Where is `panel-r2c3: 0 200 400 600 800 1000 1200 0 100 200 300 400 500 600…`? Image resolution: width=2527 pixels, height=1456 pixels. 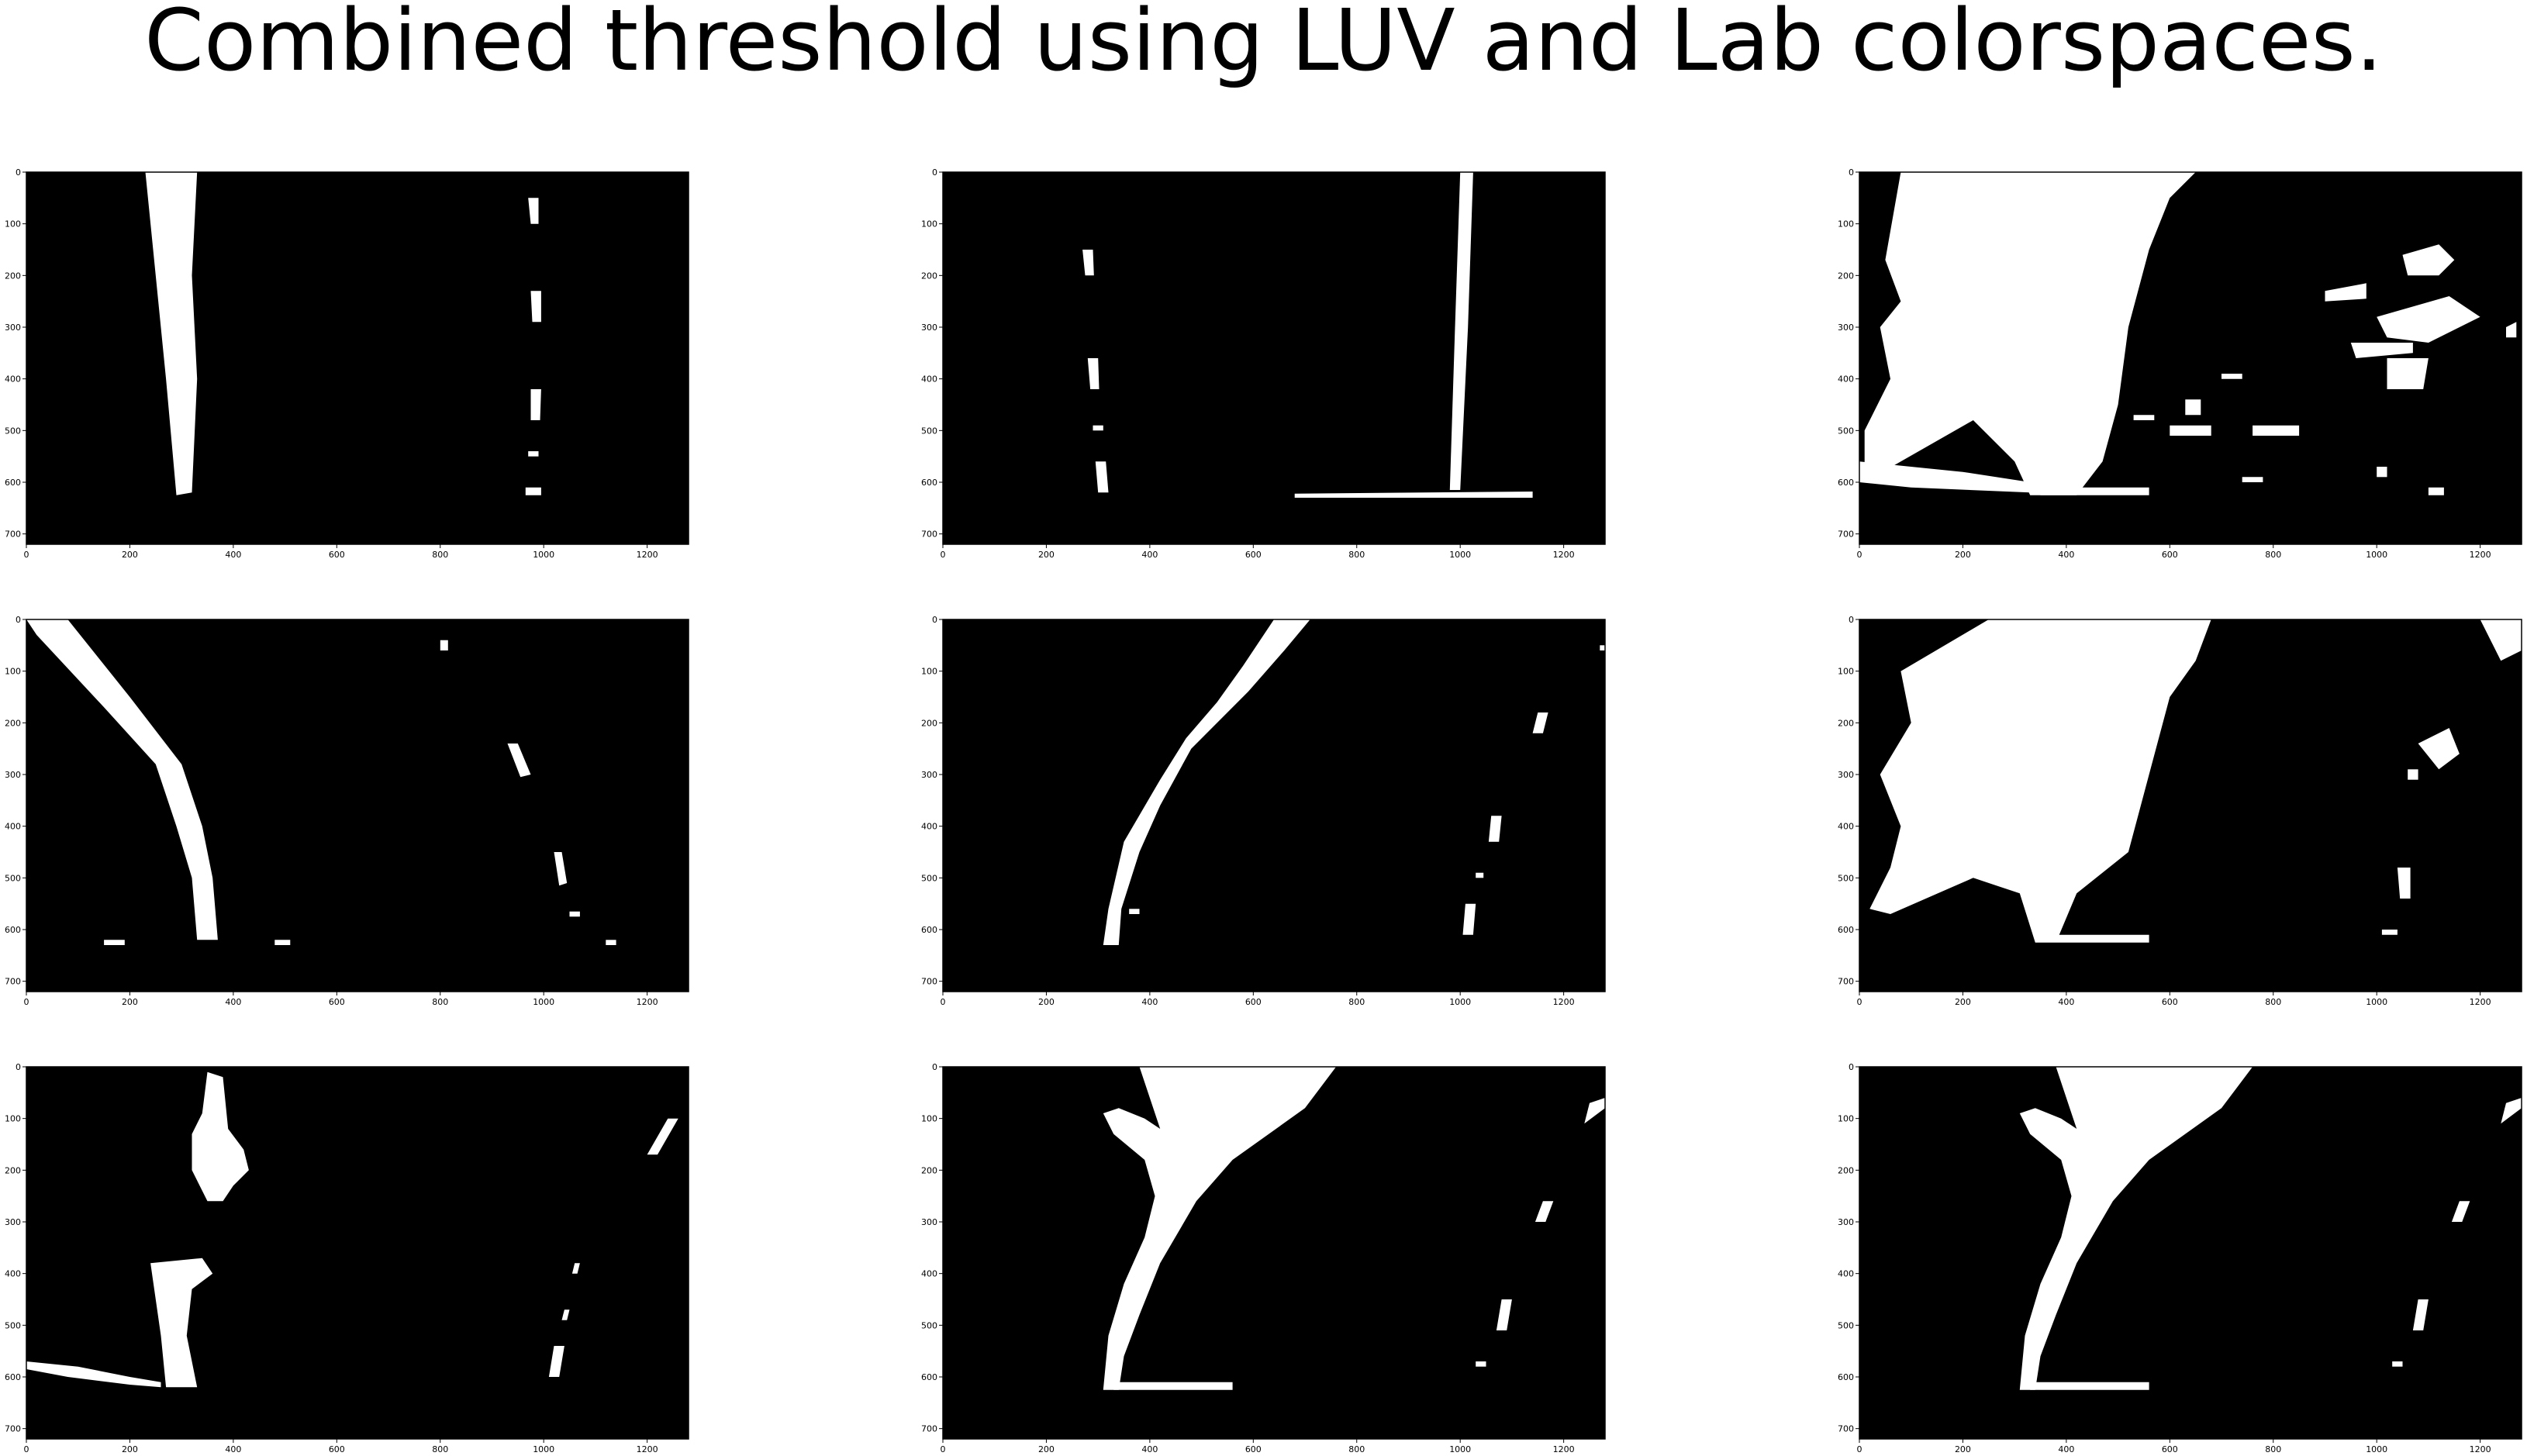 panel-r2c3: 0 200 400 600 800 1000 1200 0 100 200 300 400 500 600… is located at coordinates (2180, 811).